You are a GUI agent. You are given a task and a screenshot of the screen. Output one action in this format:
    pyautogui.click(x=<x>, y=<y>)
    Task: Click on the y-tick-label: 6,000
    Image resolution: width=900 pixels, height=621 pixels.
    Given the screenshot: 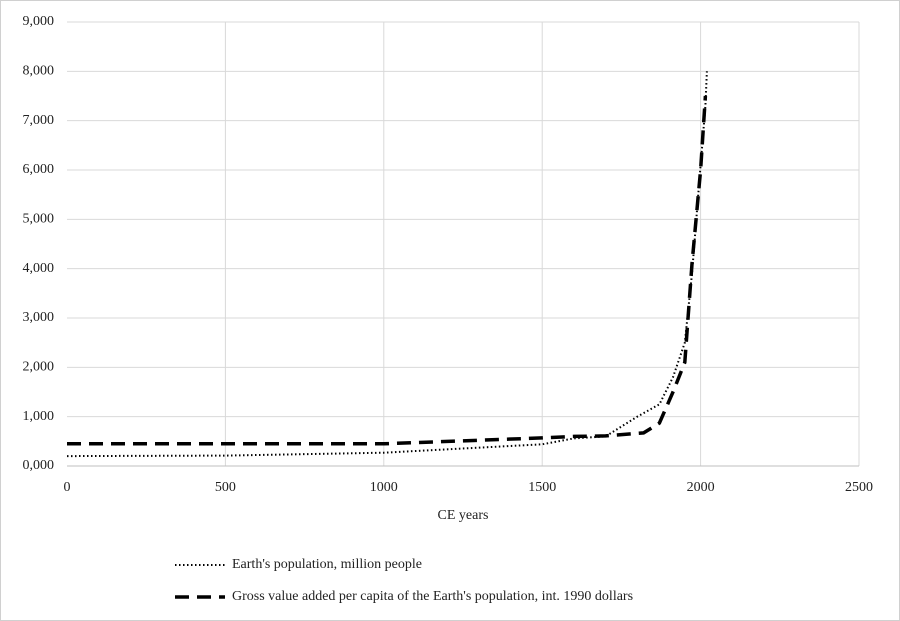 What is the action you would take?
    pyautogui.click(x=39, y=169)
    